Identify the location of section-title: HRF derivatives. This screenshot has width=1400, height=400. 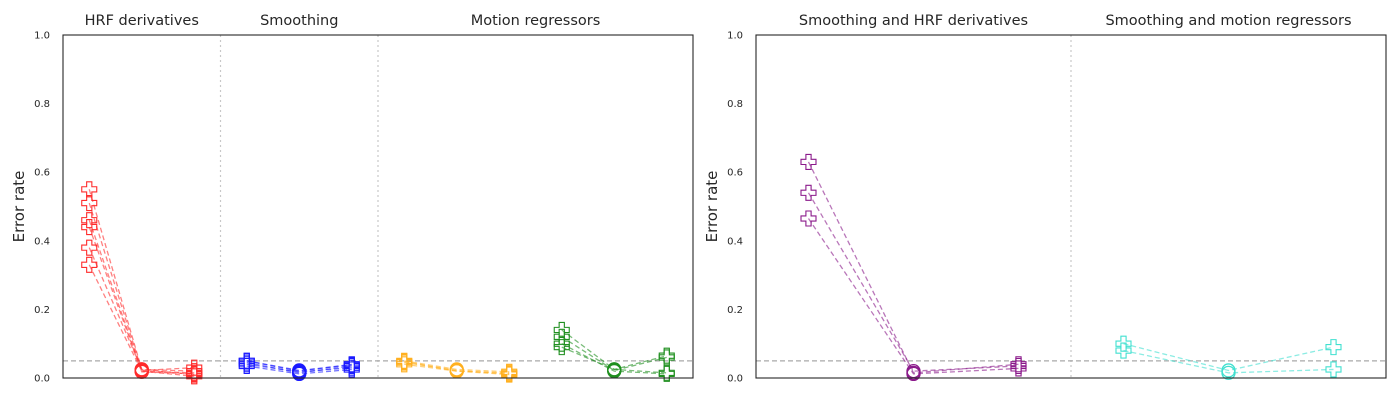
(142, 21).